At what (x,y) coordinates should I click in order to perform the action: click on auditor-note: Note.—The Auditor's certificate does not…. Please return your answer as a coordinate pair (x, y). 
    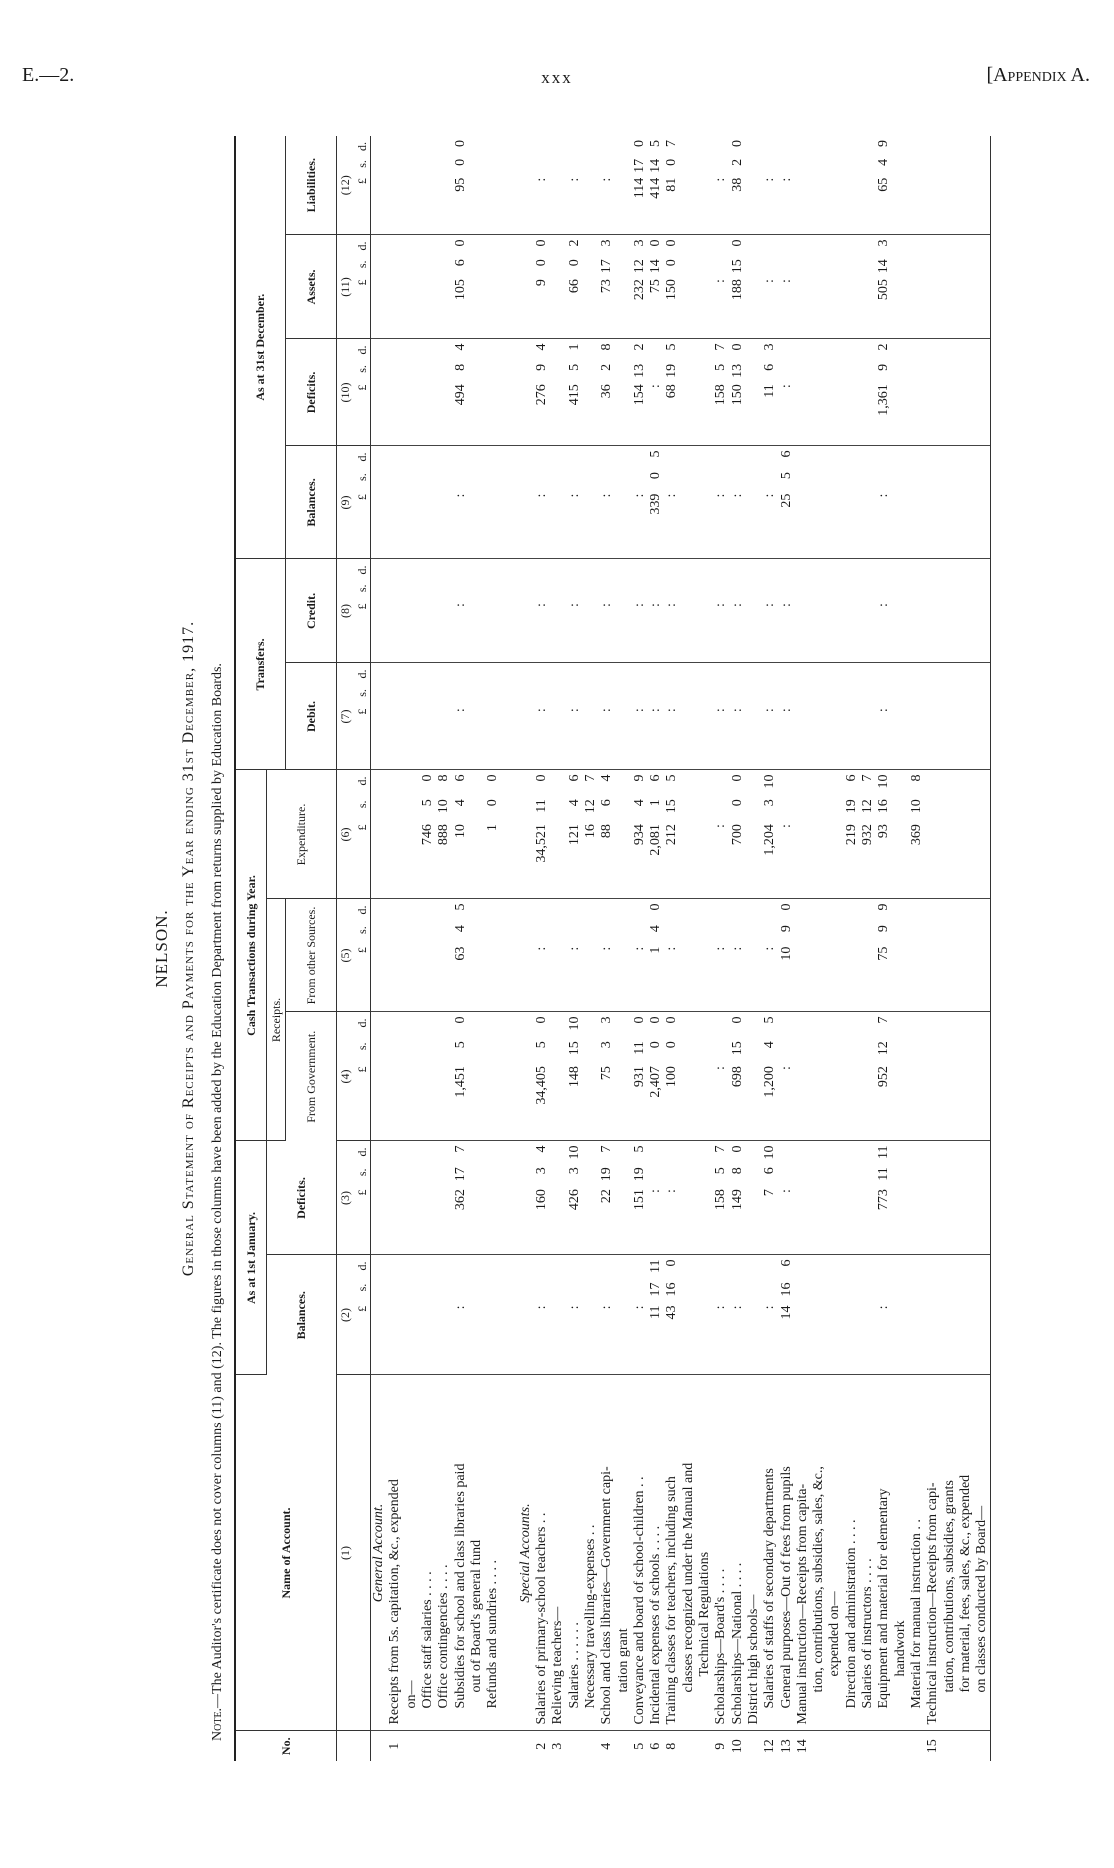
    Looking at the image, I should click on (218, 1202).